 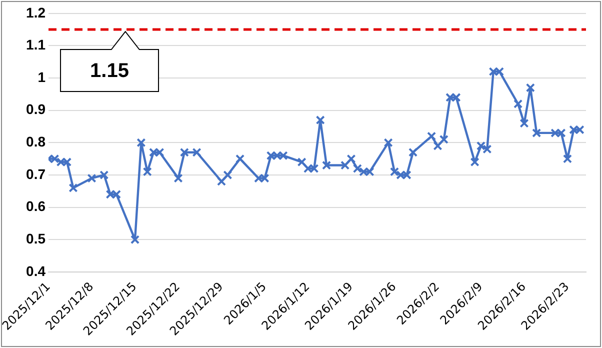 I want to click on y-tick-label: 1, so click(x=42, y=76).